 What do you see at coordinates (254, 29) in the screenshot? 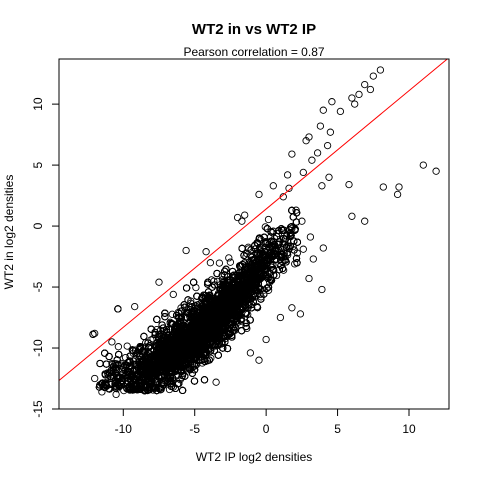
I see `chart-title: WT2 in vs WT2 IP` at bounding box center [254, 29].